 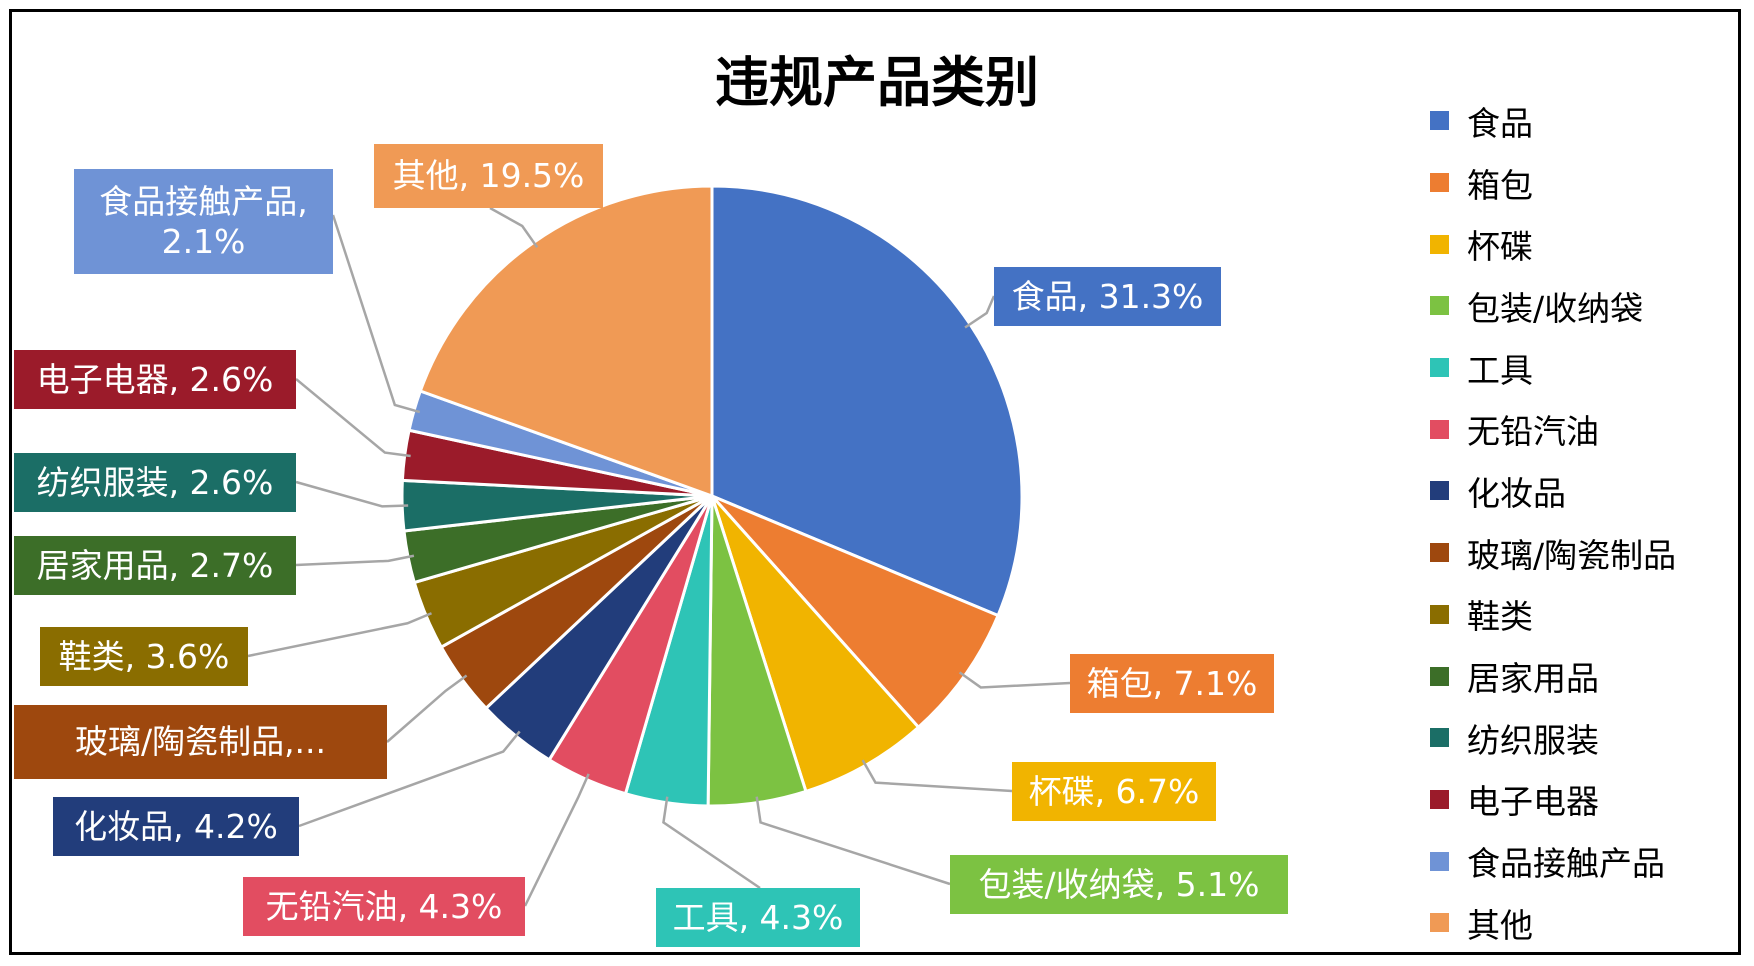 What do you see at coordinates (758, 917) in the screenshot?
I see `data-label: 工具, 4.3%` at bounding box center [758, 917].